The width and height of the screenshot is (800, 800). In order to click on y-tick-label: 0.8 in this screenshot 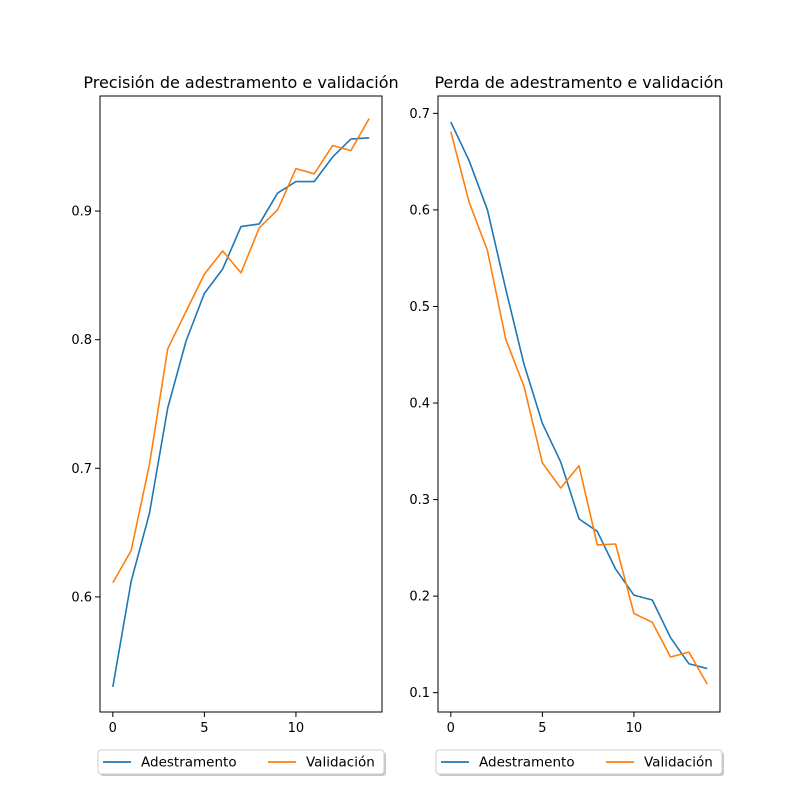, I will do `click(81, 340)`.